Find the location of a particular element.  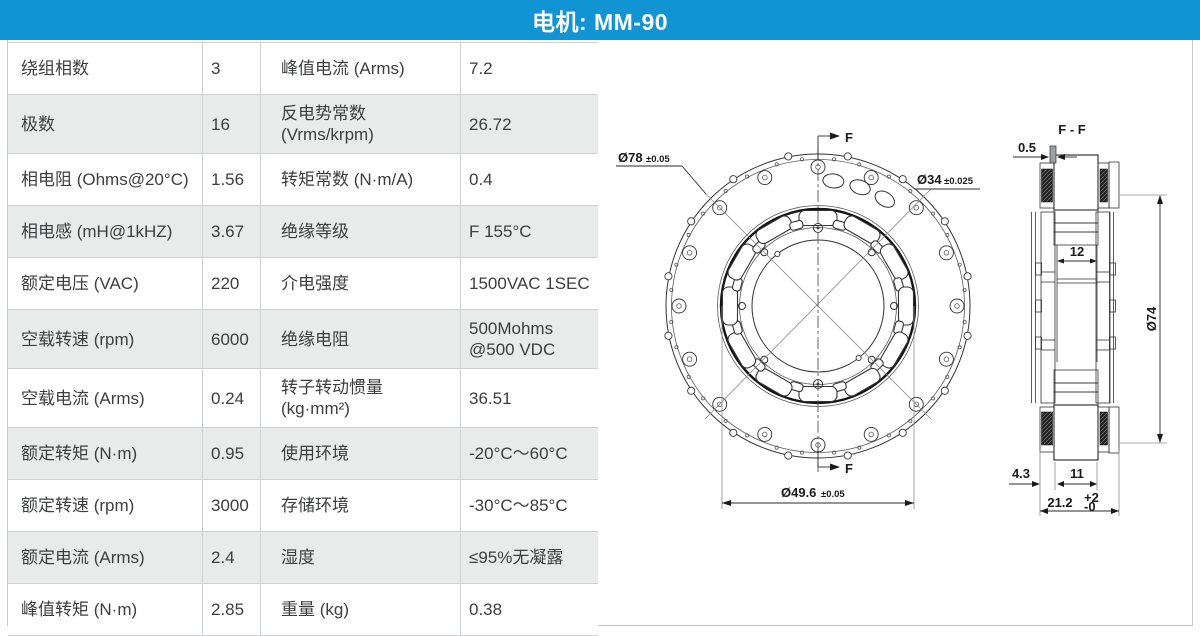

svg-text: 21.2 is located at coordinates (1059, 502).